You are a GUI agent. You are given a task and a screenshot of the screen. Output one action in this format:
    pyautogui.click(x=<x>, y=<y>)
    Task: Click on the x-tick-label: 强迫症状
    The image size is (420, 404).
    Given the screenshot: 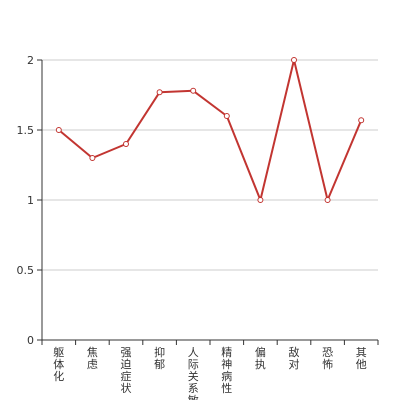 What is the action you would take?
    pyautogui.click(x=126, y=370)
    